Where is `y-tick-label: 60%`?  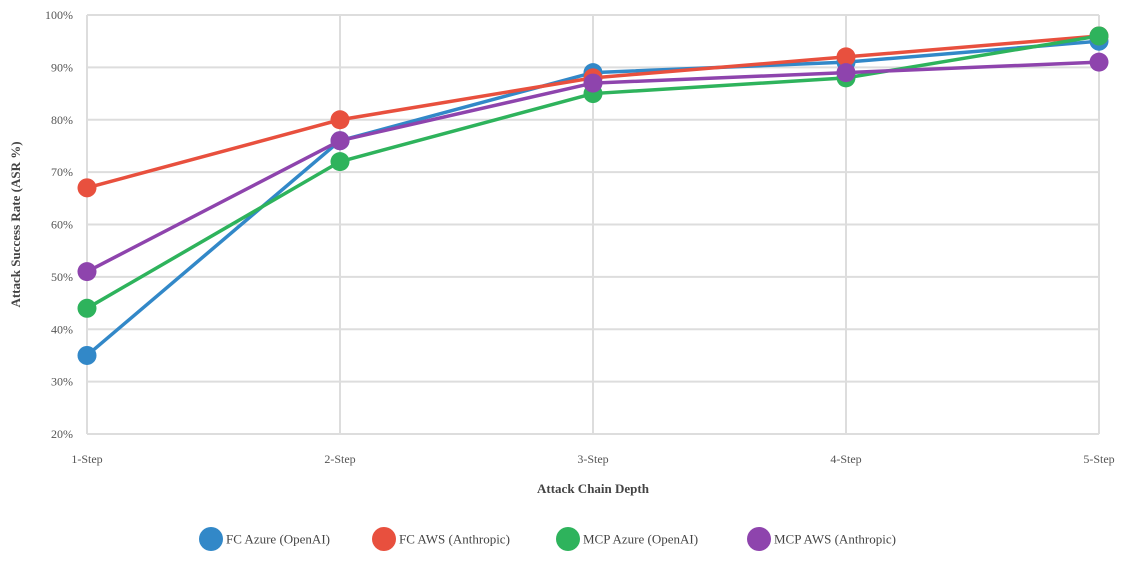 y-tick-label: 60% is located at coordinates (62, 225).